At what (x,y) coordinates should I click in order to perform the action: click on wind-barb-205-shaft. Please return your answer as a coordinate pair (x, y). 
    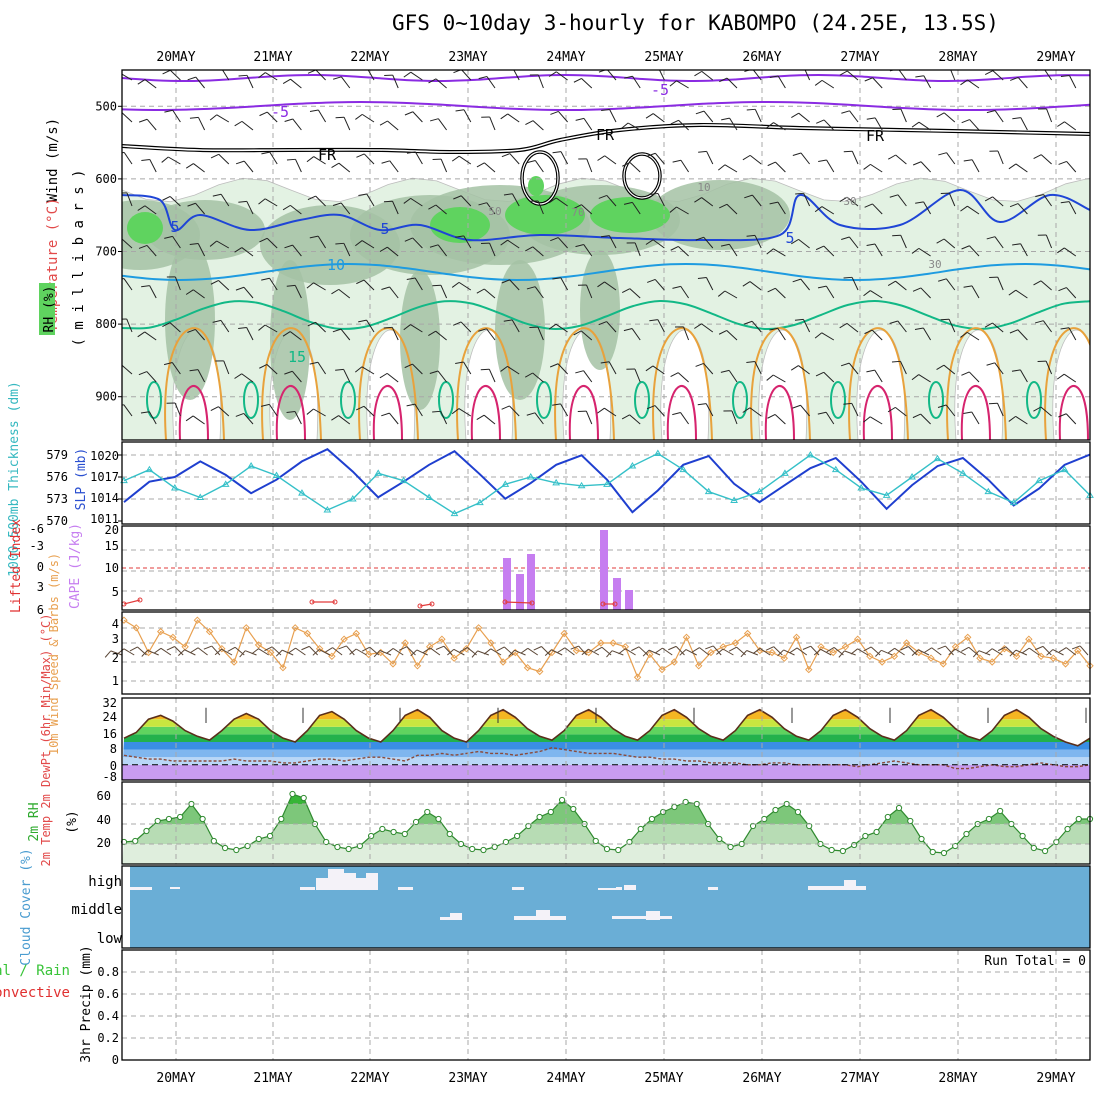
    Looking at the image, I should click on (658, 370).